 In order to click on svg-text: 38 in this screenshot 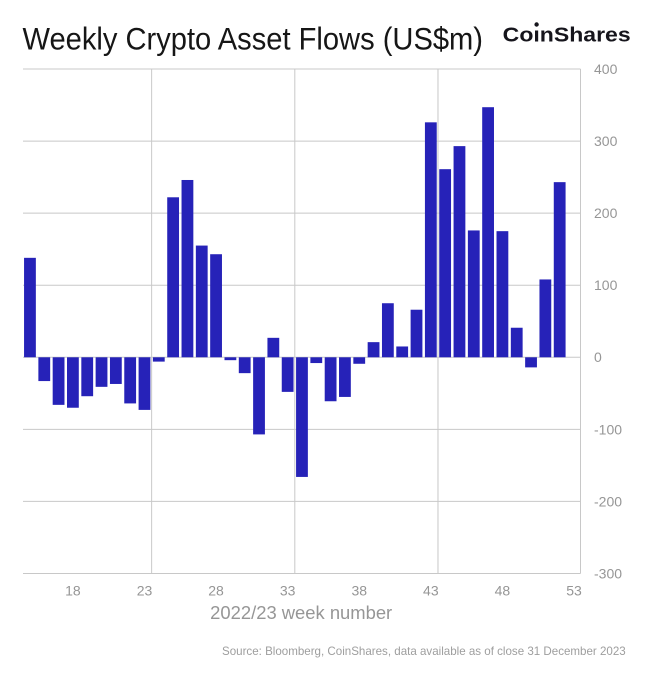, I will do `click(359, 591)`.